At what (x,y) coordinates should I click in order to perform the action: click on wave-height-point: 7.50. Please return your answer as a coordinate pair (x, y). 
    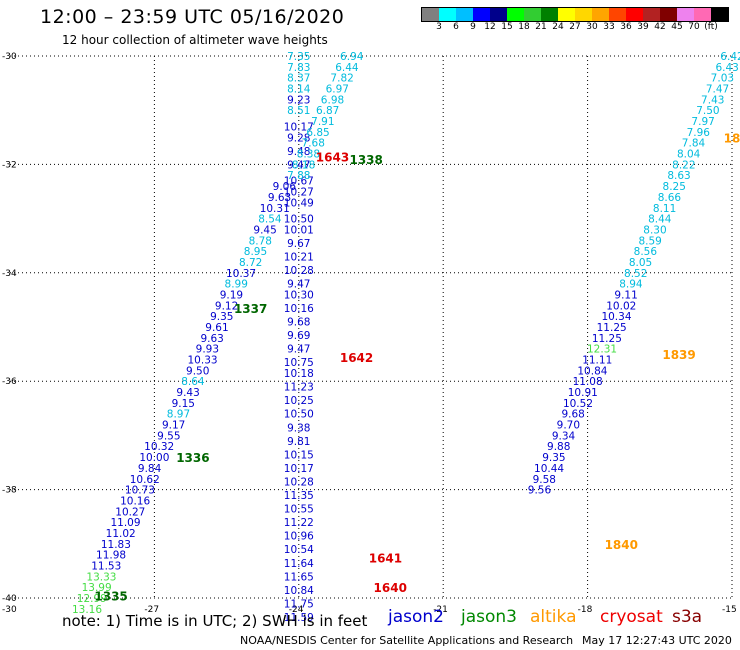
    Looking at the image, I should click on (707, 111).